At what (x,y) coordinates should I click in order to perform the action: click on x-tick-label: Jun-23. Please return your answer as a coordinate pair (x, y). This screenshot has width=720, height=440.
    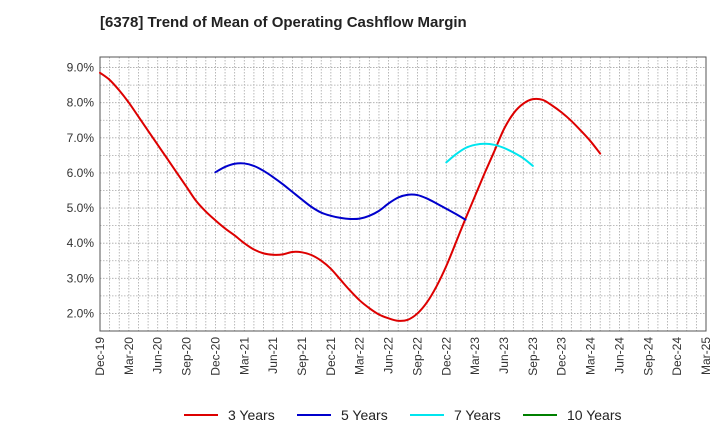
    Looking at the image, I should click on (504, 355).